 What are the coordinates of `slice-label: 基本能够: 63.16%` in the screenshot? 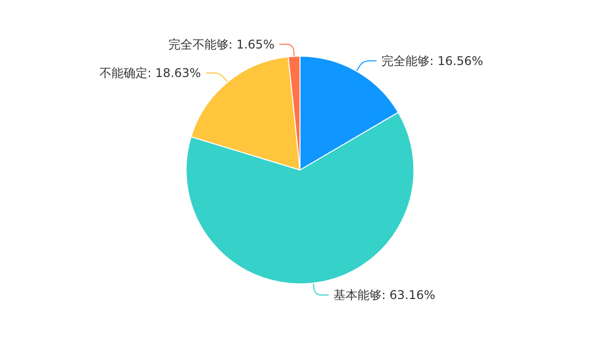 It's located at (385, 295).